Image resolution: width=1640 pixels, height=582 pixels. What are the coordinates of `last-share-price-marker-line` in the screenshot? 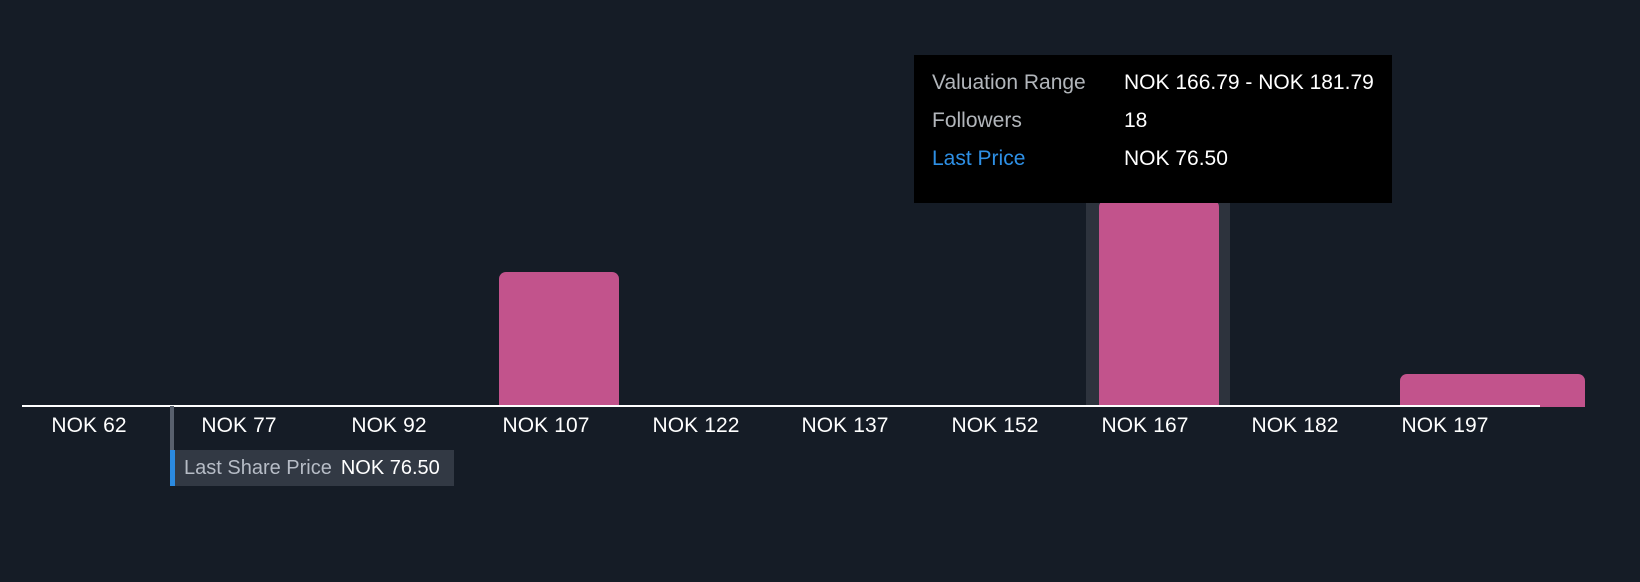 It's located at (172, 428).